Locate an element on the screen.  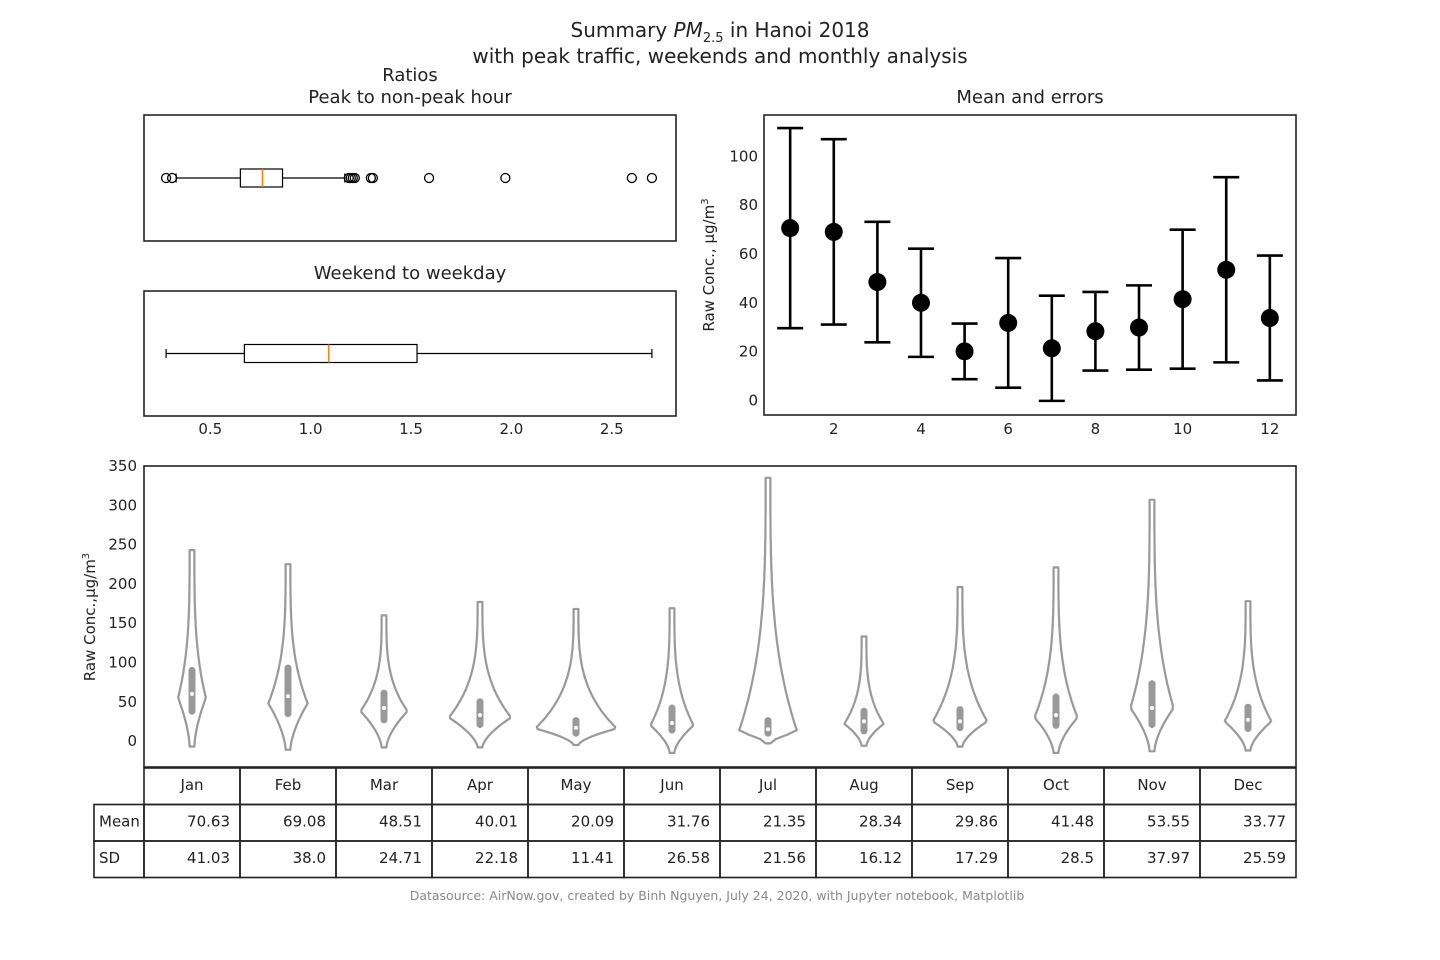
table-value: 21.35 is located at coordinates (784, 822).